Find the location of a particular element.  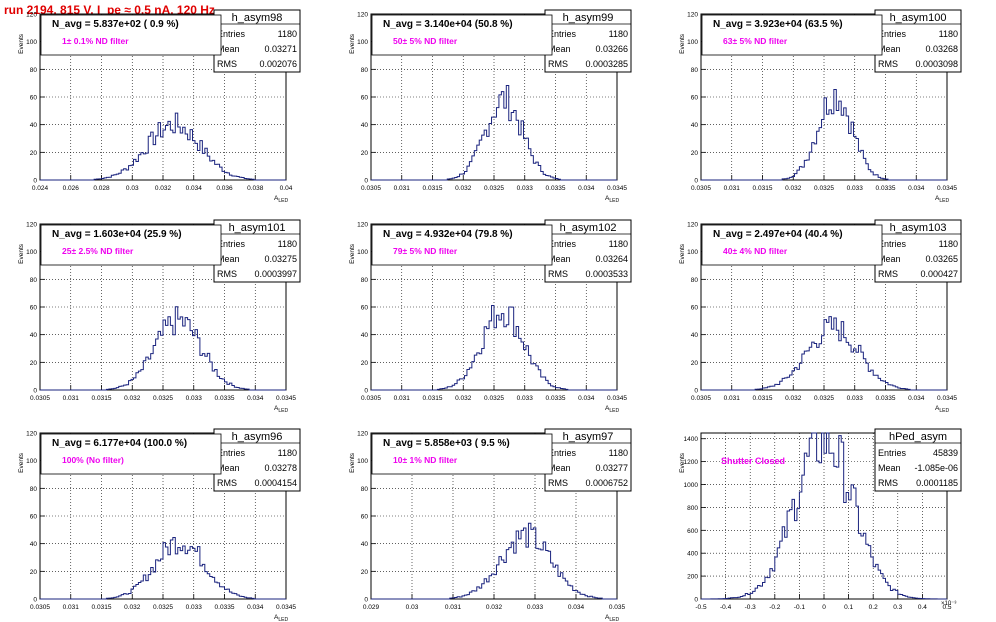

y-tick-label: 400 is located at coordinates (692, 554).